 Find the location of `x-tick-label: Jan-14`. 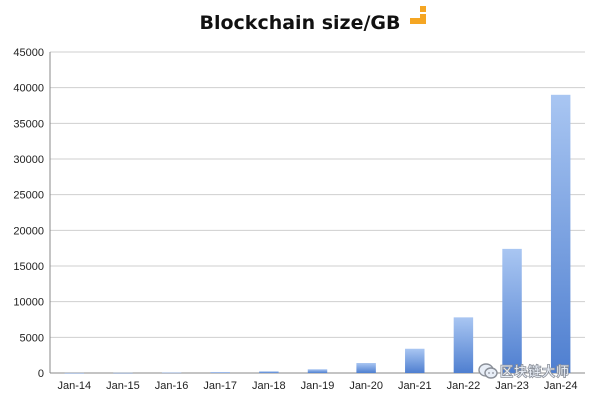

x-tick-label: Jan-14 is located at coordinates (74, 386).